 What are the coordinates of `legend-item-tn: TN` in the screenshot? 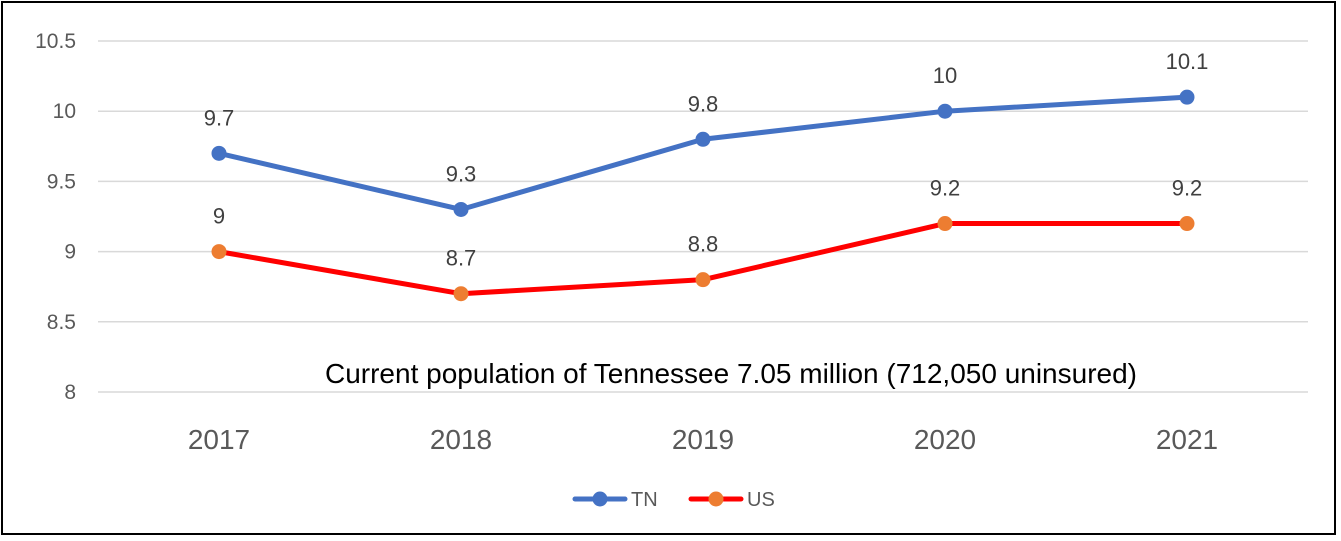 It's located at (615, 500).